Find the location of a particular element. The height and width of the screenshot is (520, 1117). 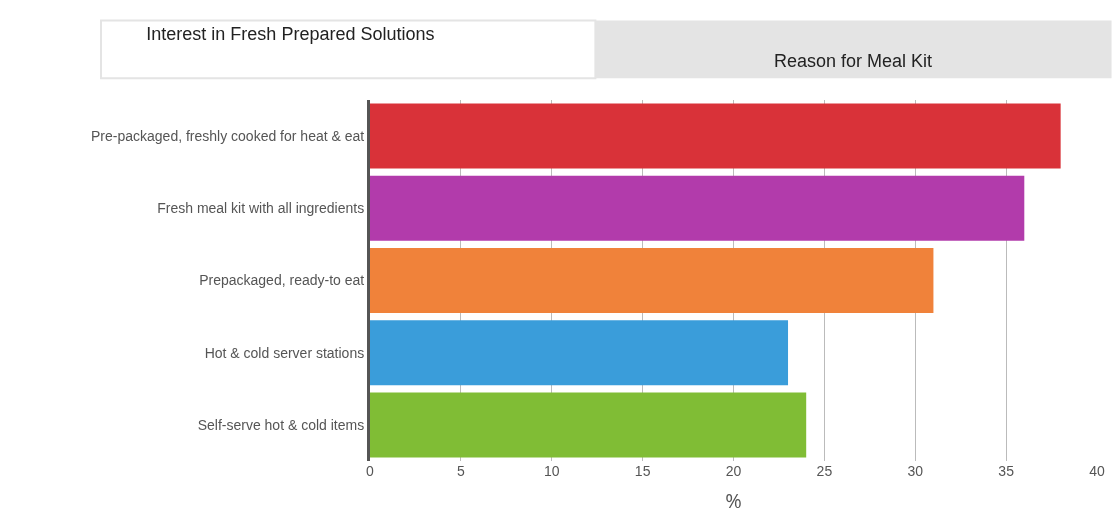

x-tick-label: 15 is located at coordinates (642, 471).